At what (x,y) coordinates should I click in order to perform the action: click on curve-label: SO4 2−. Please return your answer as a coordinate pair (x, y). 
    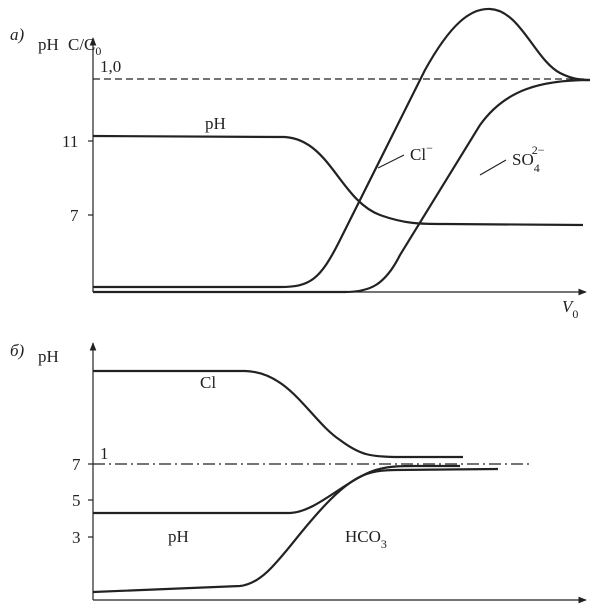
    Looking at the image, I should click on (528, 159).